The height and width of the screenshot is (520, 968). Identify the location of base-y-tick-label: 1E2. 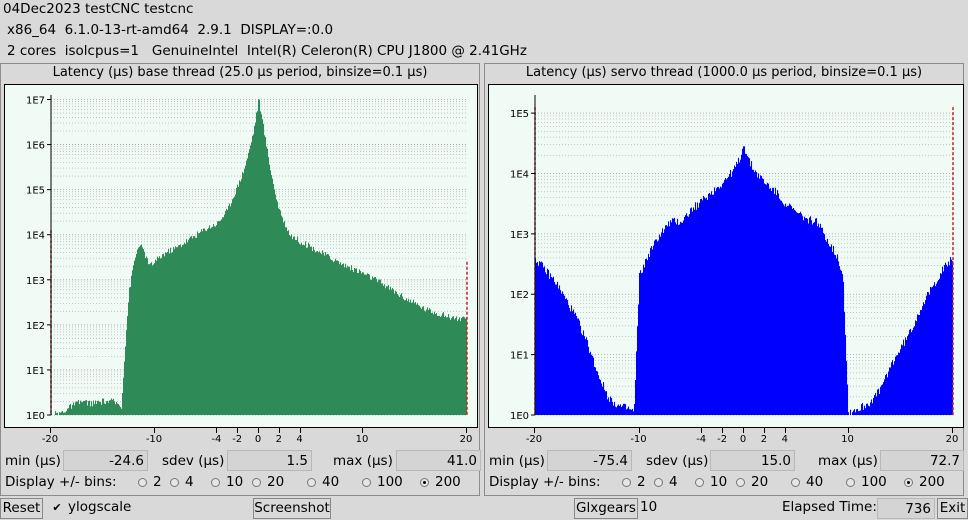
(35, 326).